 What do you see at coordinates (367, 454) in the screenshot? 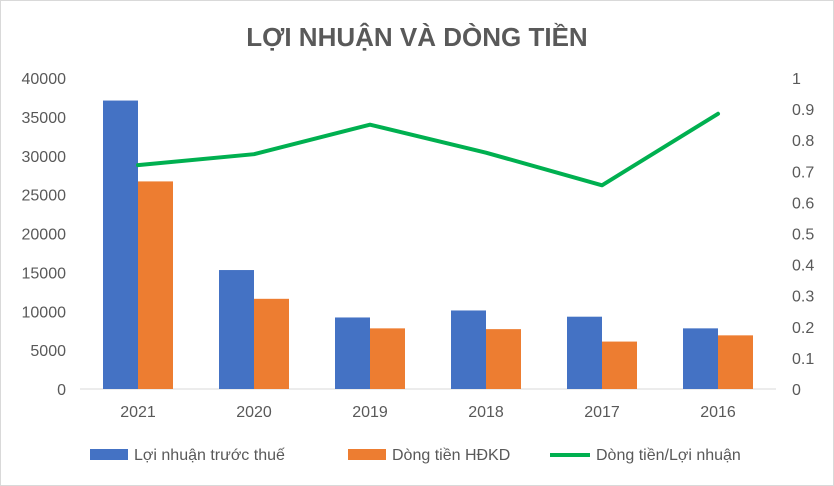
I see `legend-swatch-cashflow` at bounding box center [367, 454].